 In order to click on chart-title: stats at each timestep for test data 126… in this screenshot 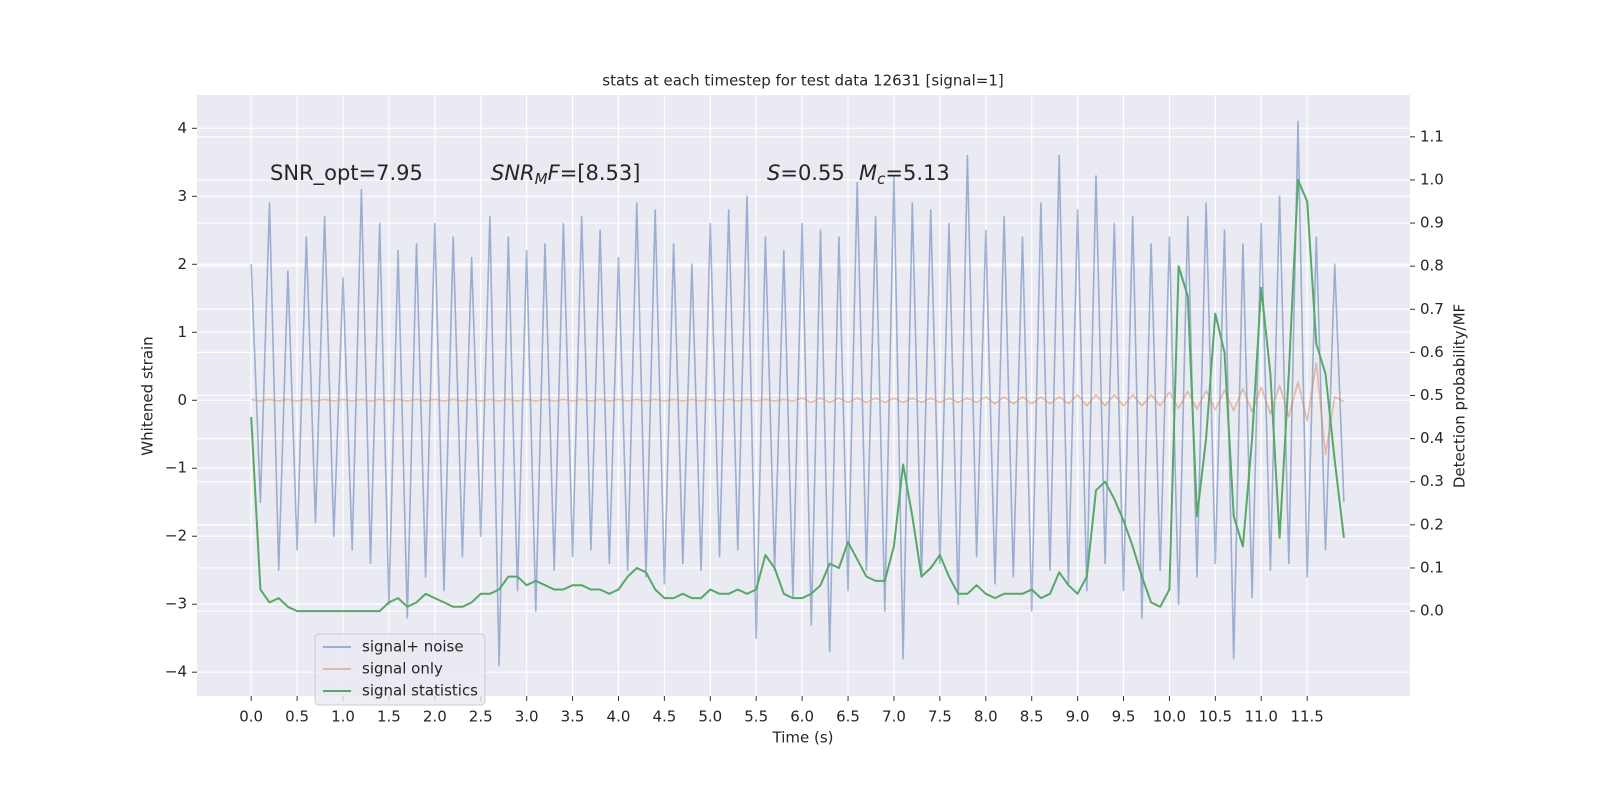, I will do `click(802, 81)`.